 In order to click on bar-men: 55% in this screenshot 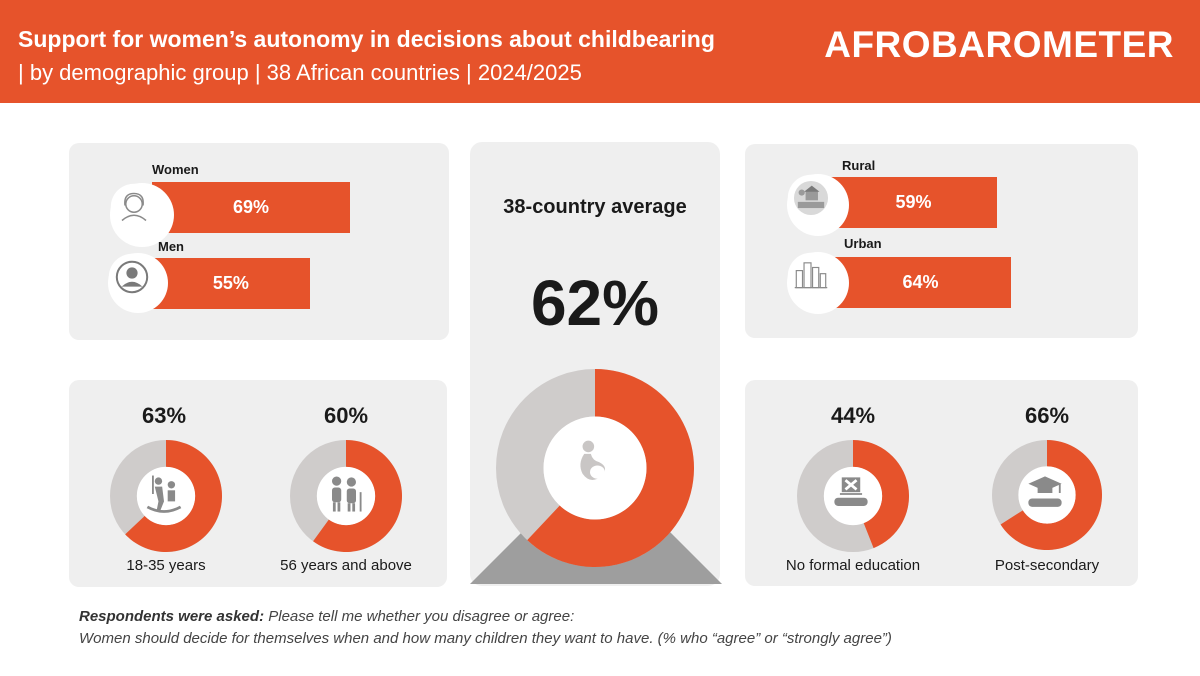, I will do `click(231, 283)`.